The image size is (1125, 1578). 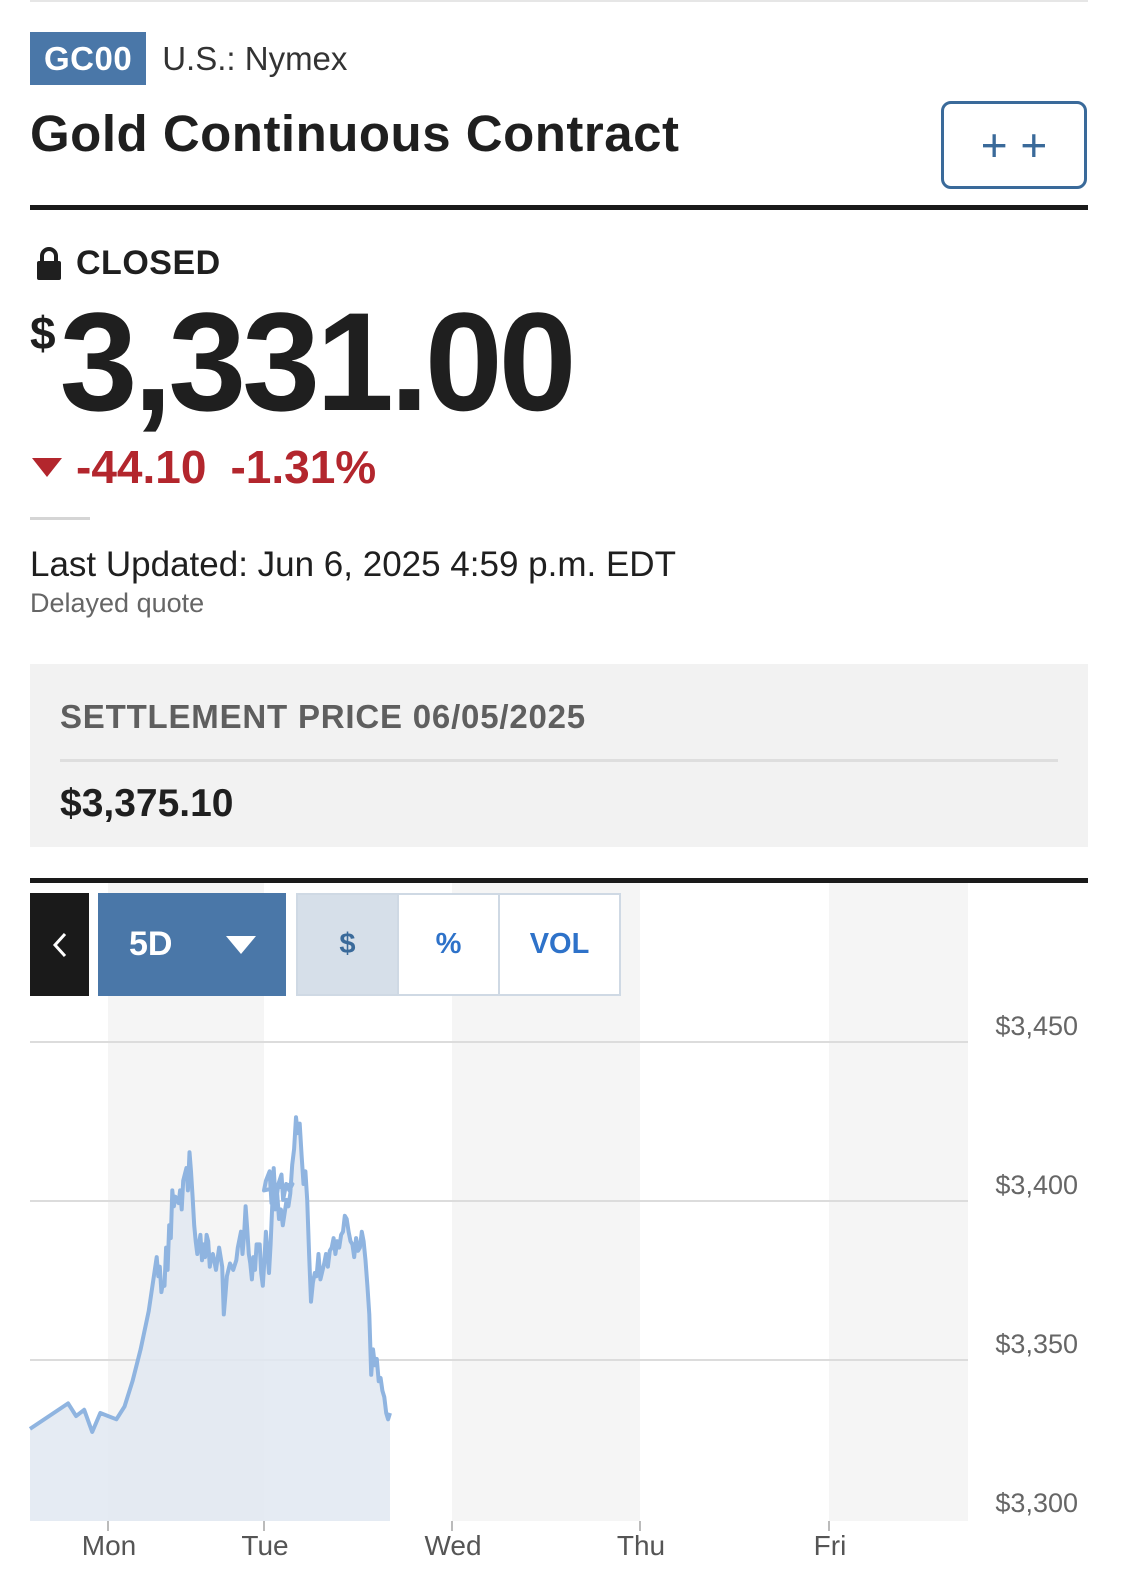 What do you see at coordinates (1014, 145) in the screenshot?
I see `add-to-watchlist-button: + +` at bounding box center [1014, 145].